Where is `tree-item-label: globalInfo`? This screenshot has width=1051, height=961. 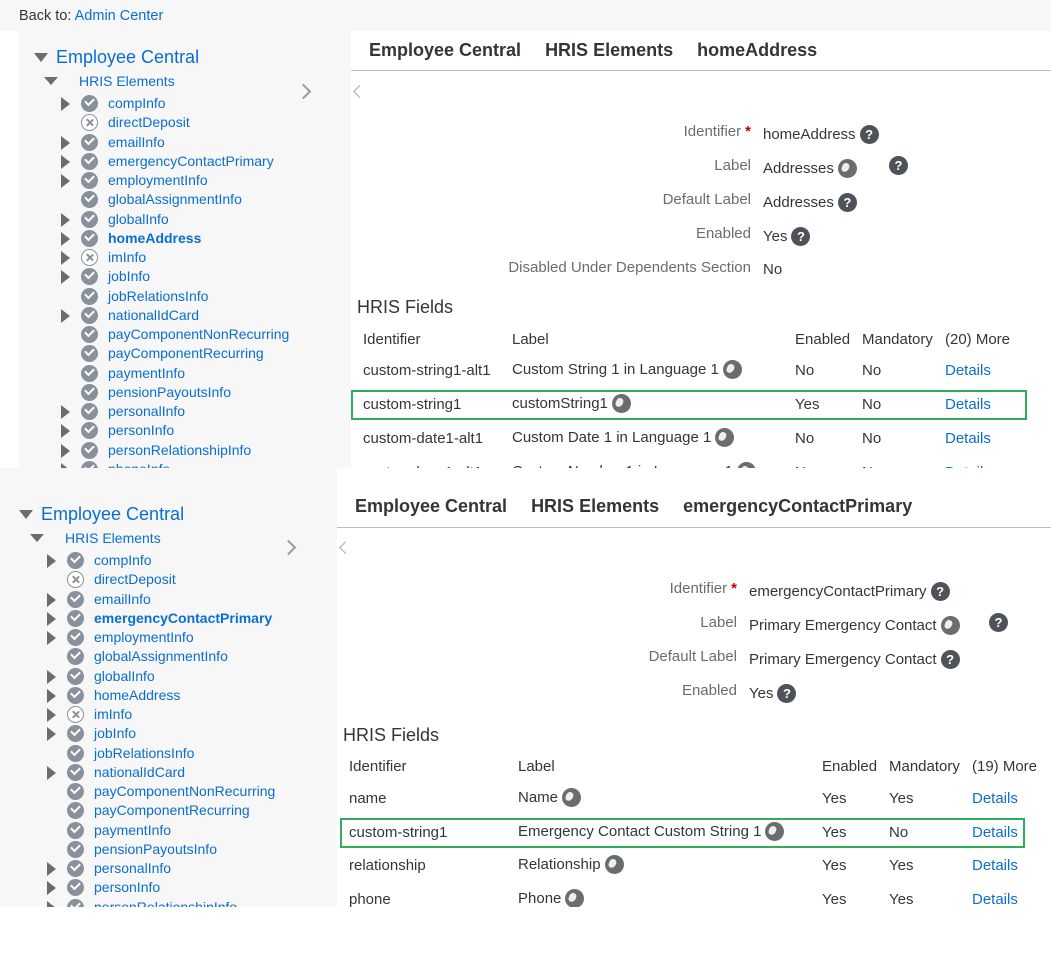
tree-item-label: globalInfo is located at coordinates (124, 675).